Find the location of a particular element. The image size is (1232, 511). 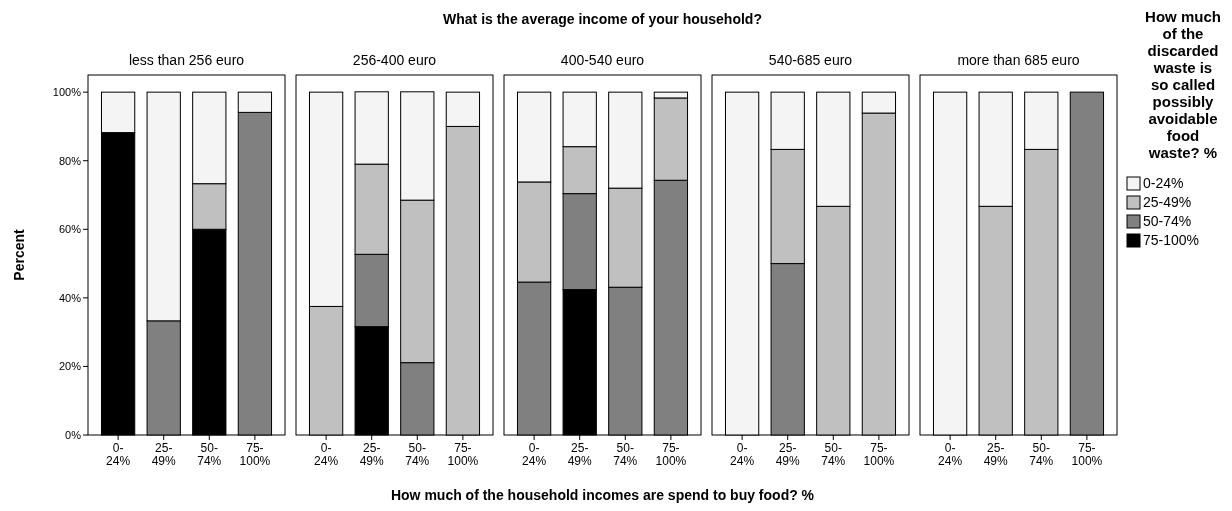

y-tick-label: 0% is located at coordinates (73, 434).